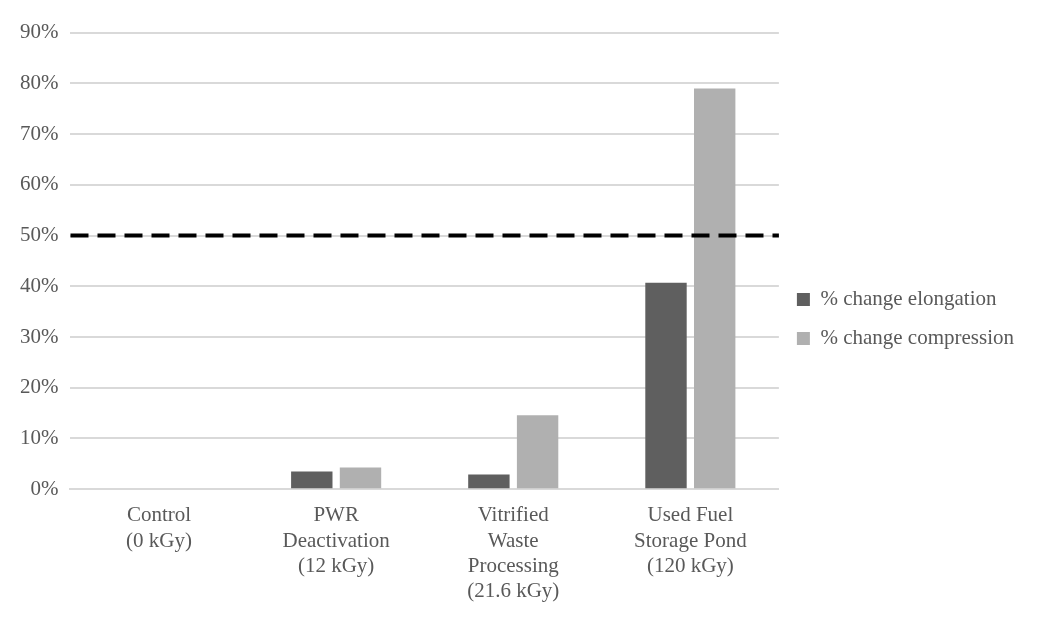 Image resolution: width=1042 pixels, height=626 pixels. What do you see at coordinates (513, 552) in the screenshot?
I see `x-tick-label: Vitrified Waste Processing (21.6 kGy)` at bounding box center [513, 552].